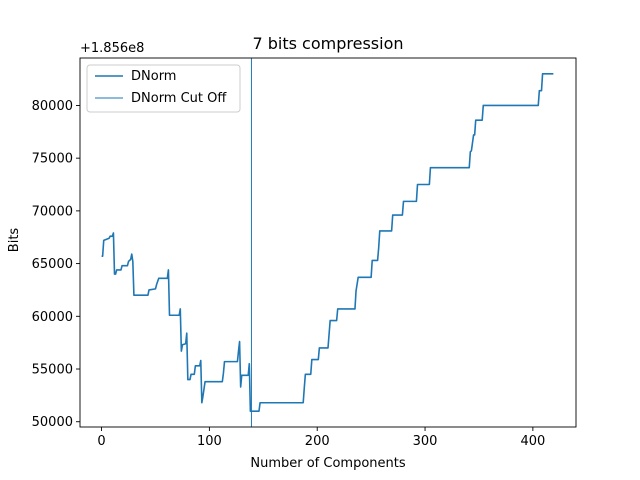 Image resolution: width=640 pixels, height=480 pixels. What do you see at coordinates (327, 463) in the screenshot?
I see `x-axis-label: Number of Components` at bounding box center [327, 463].